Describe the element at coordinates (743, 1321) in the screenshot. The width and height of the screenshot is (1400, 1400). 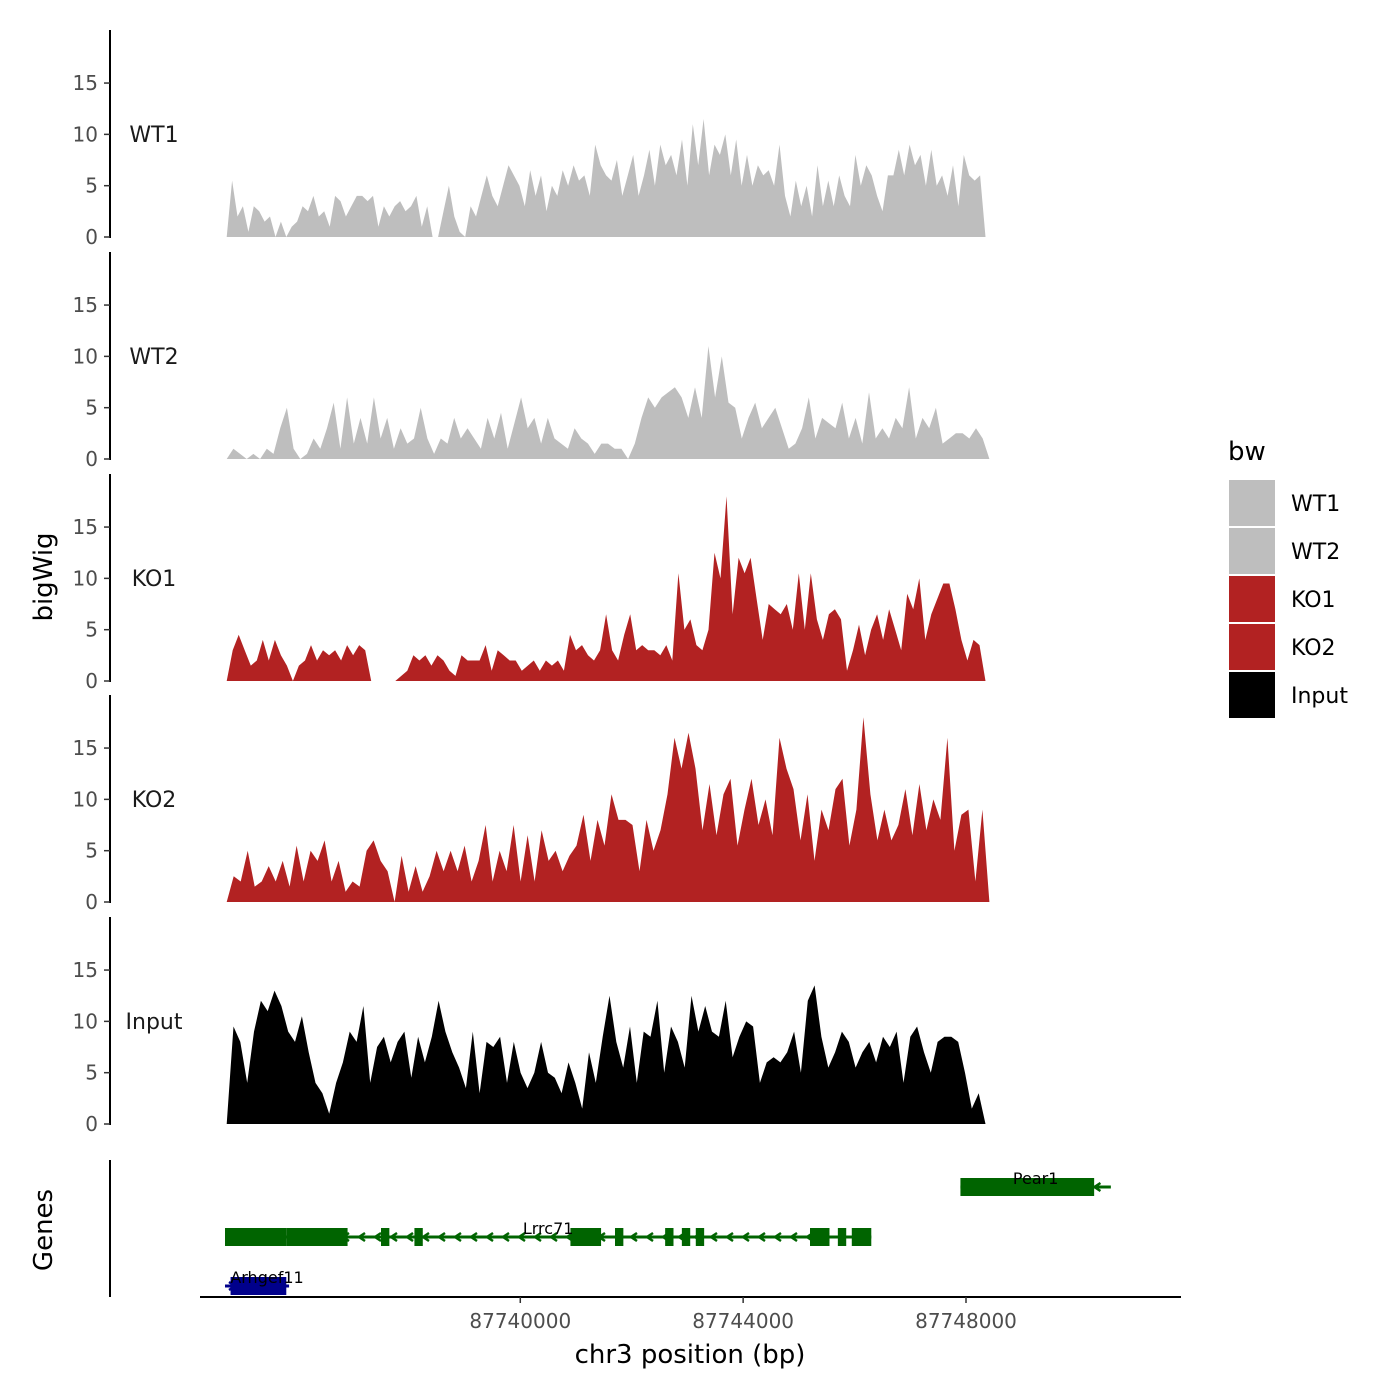
I see `x-tick-label: 87744000` at that location.